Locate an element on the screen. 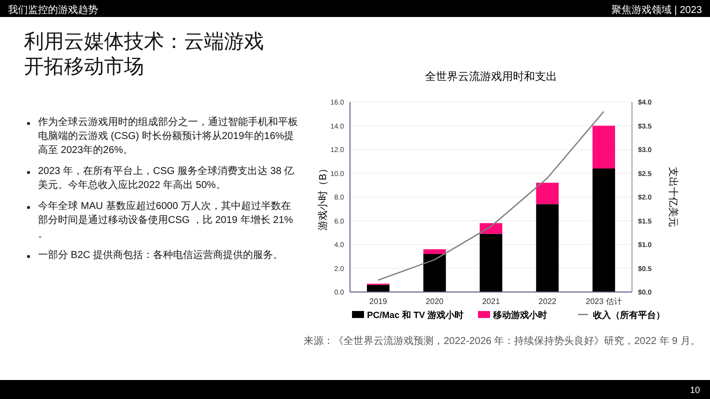  text: 我们监控的游戏趋势 is located at coordinates (53, 10).